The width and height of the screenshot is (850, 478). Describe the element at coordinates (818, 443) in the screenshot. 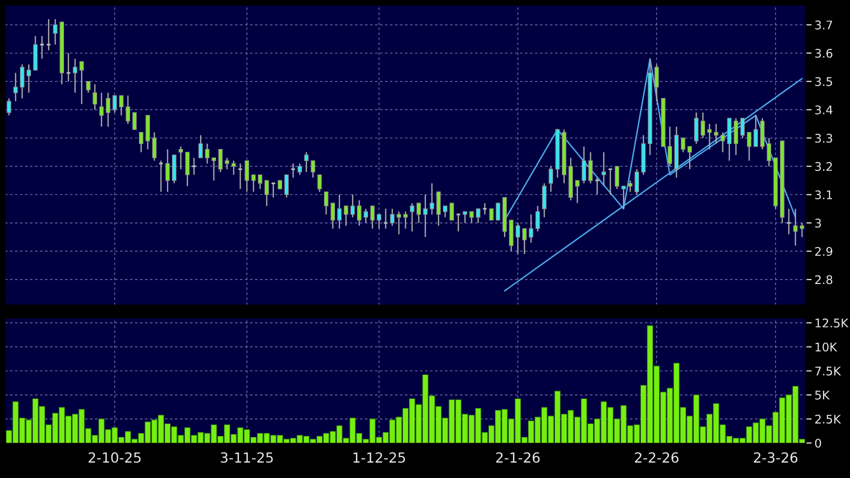

I see `y-tick-label: 0` at that location.